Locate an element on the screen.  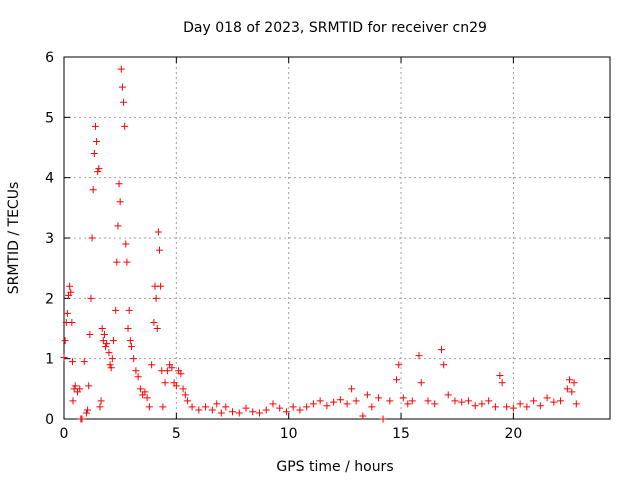
y-tick-label: 0 is located at coordinates (49, 420).